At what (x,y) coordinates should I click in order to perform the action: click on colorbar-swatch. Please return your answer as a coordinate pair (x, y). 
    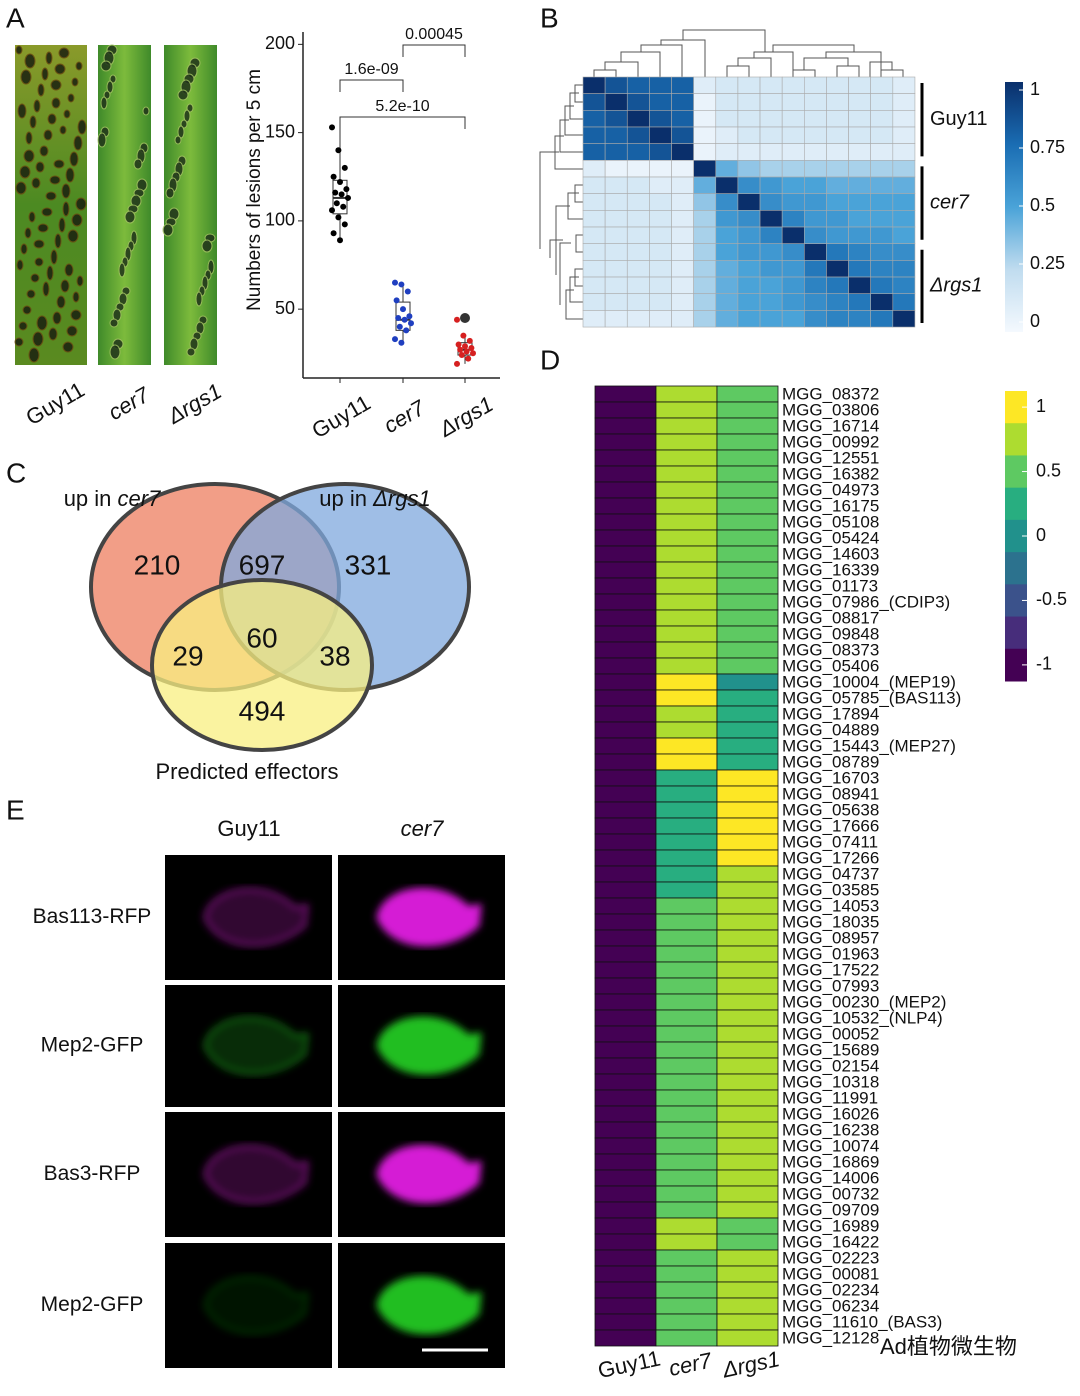
    Looking at the image, I should click on (1016, 439).